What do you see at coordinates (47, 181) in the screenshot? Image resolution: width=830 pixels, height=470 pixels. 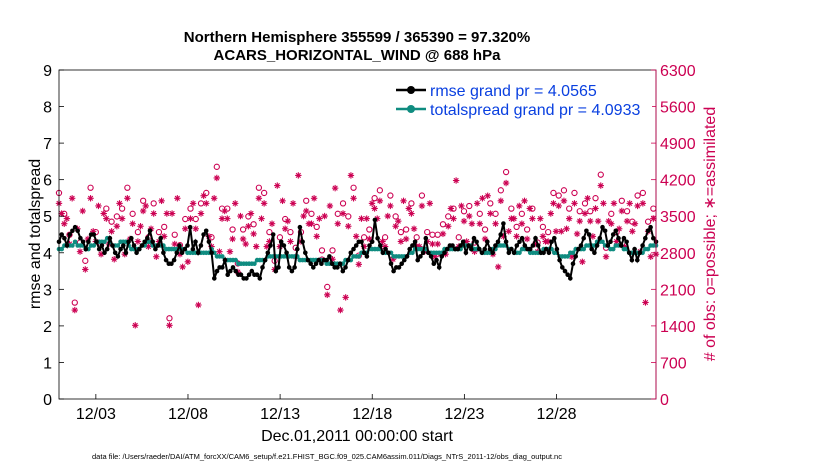 I see `left-tick-label: 6` at bounding box center [47, 181].